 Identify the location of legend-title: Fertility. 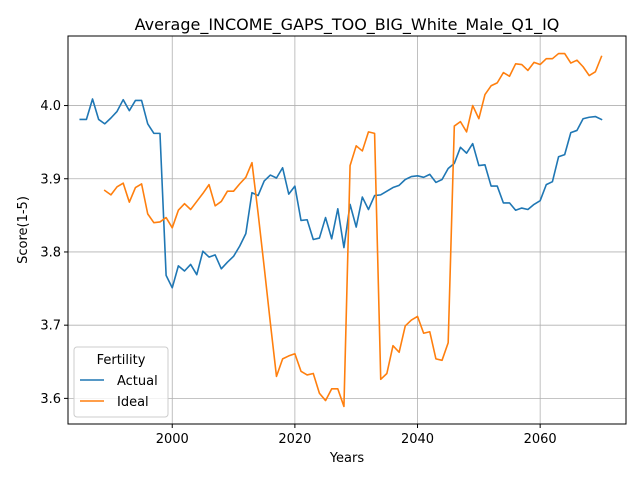
(121, 360).